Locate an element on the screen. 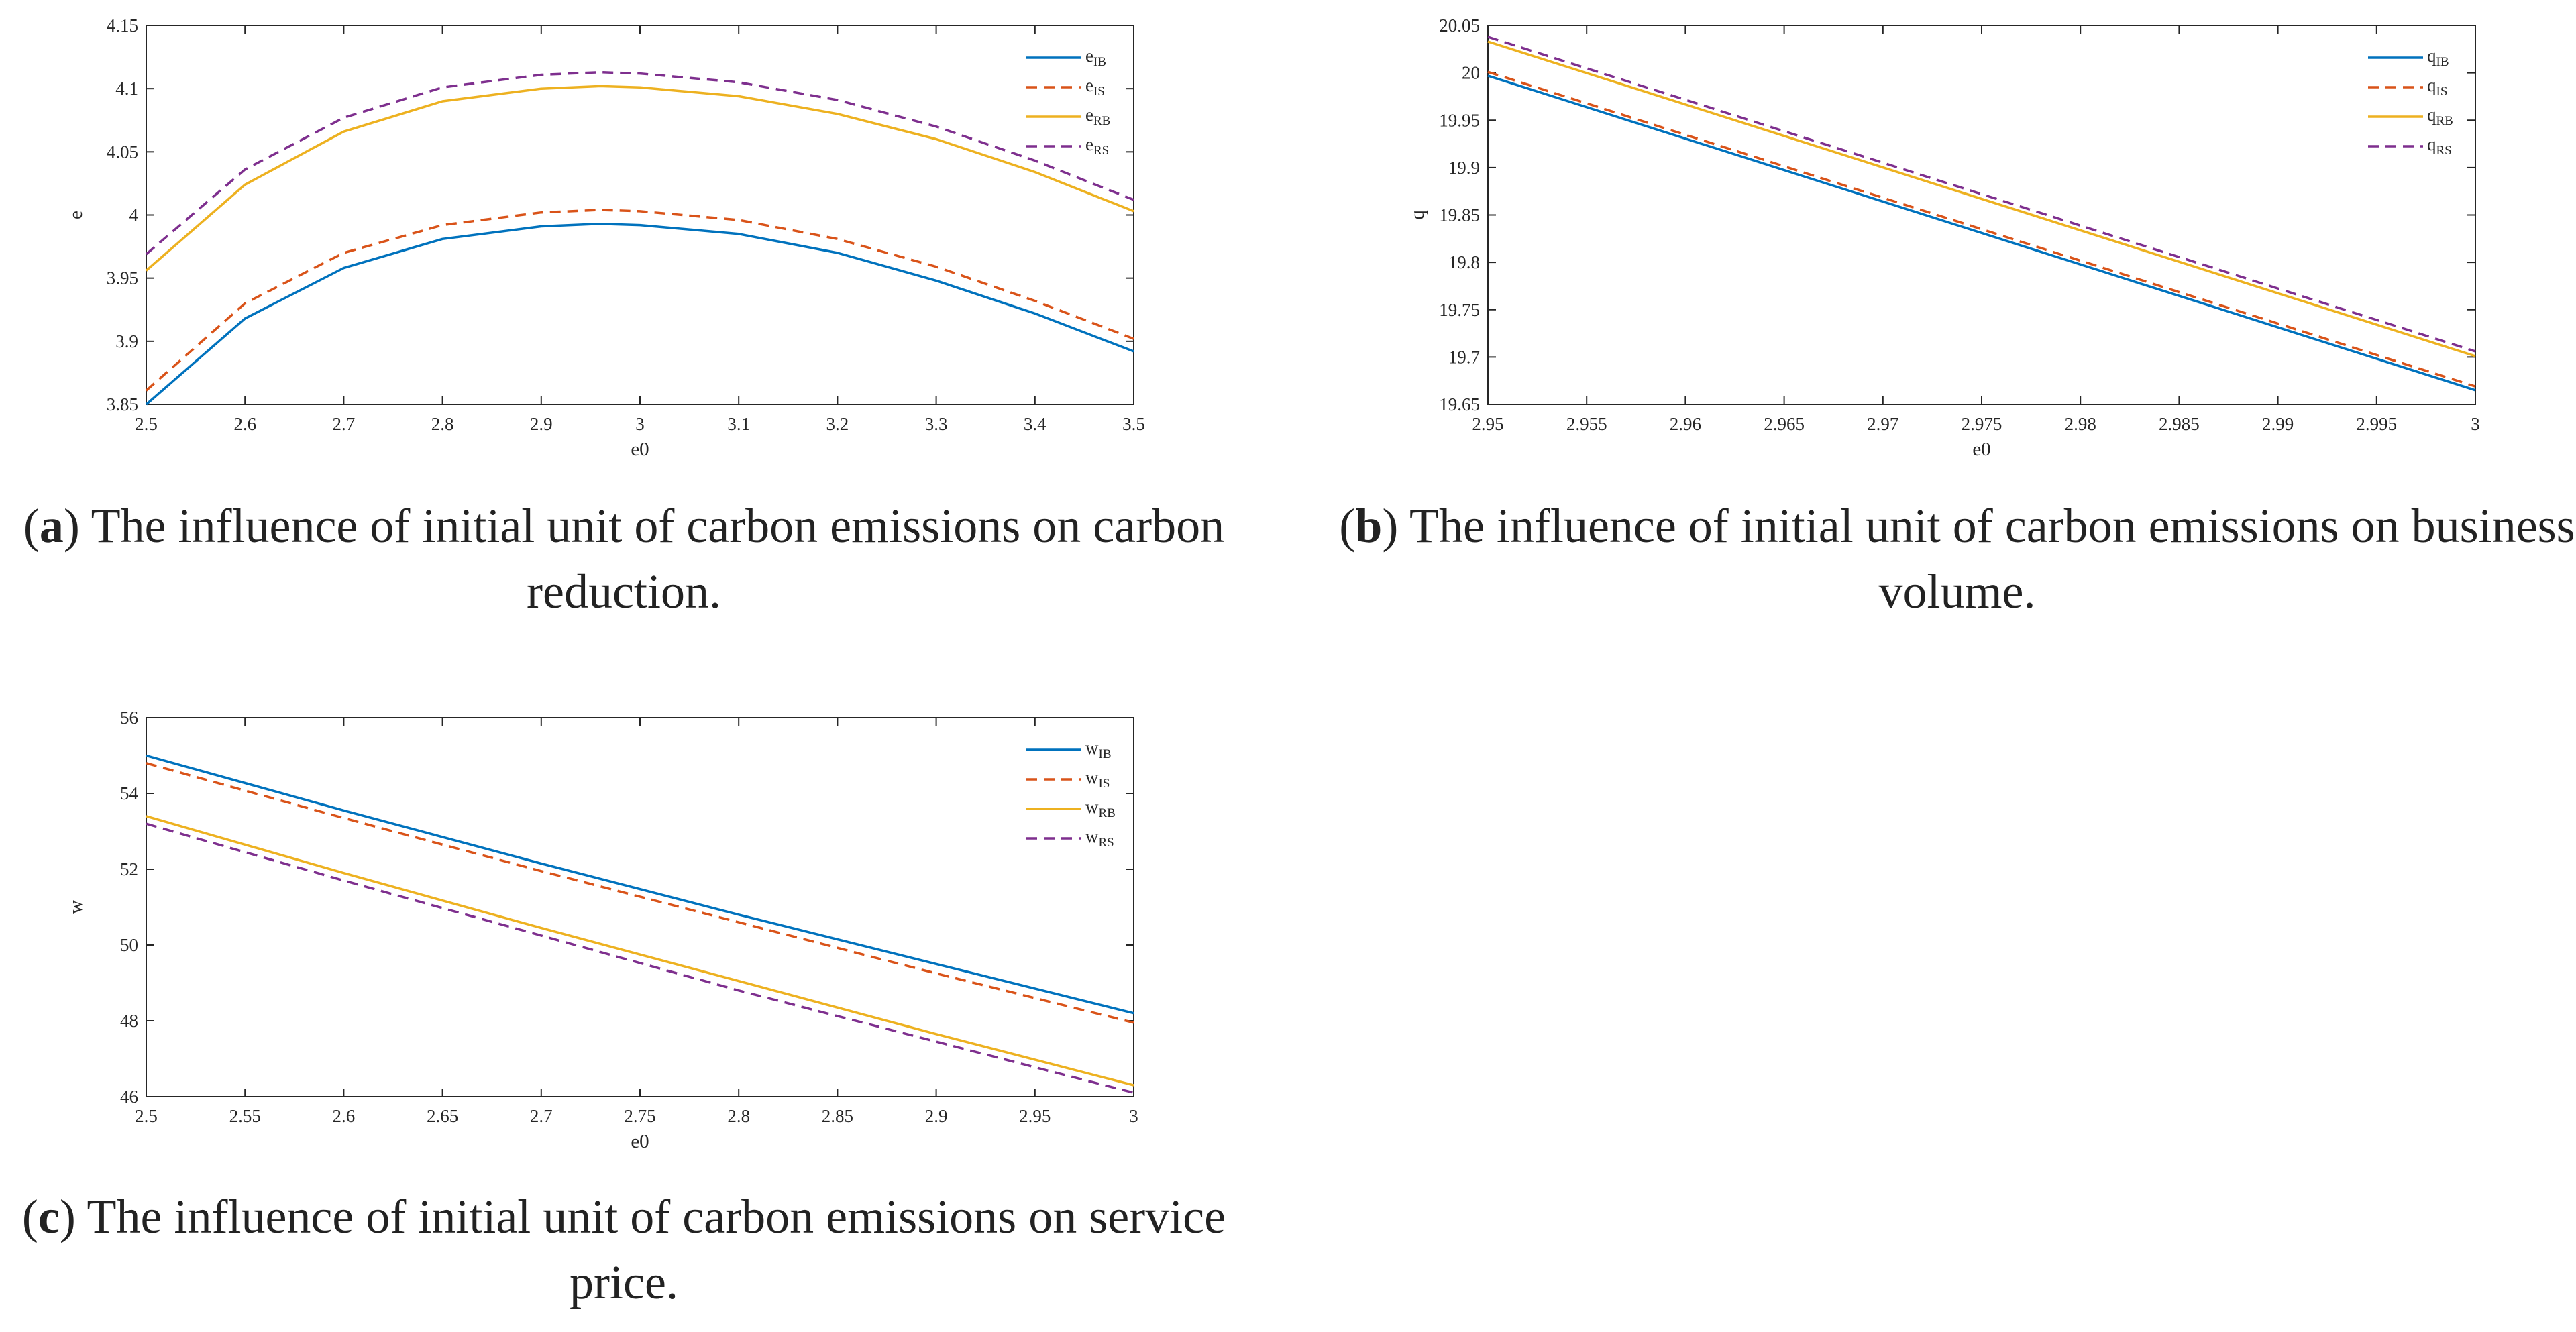 The image size is (2576, 1332). series-line-w-rb is located at coordinates (640, 951).